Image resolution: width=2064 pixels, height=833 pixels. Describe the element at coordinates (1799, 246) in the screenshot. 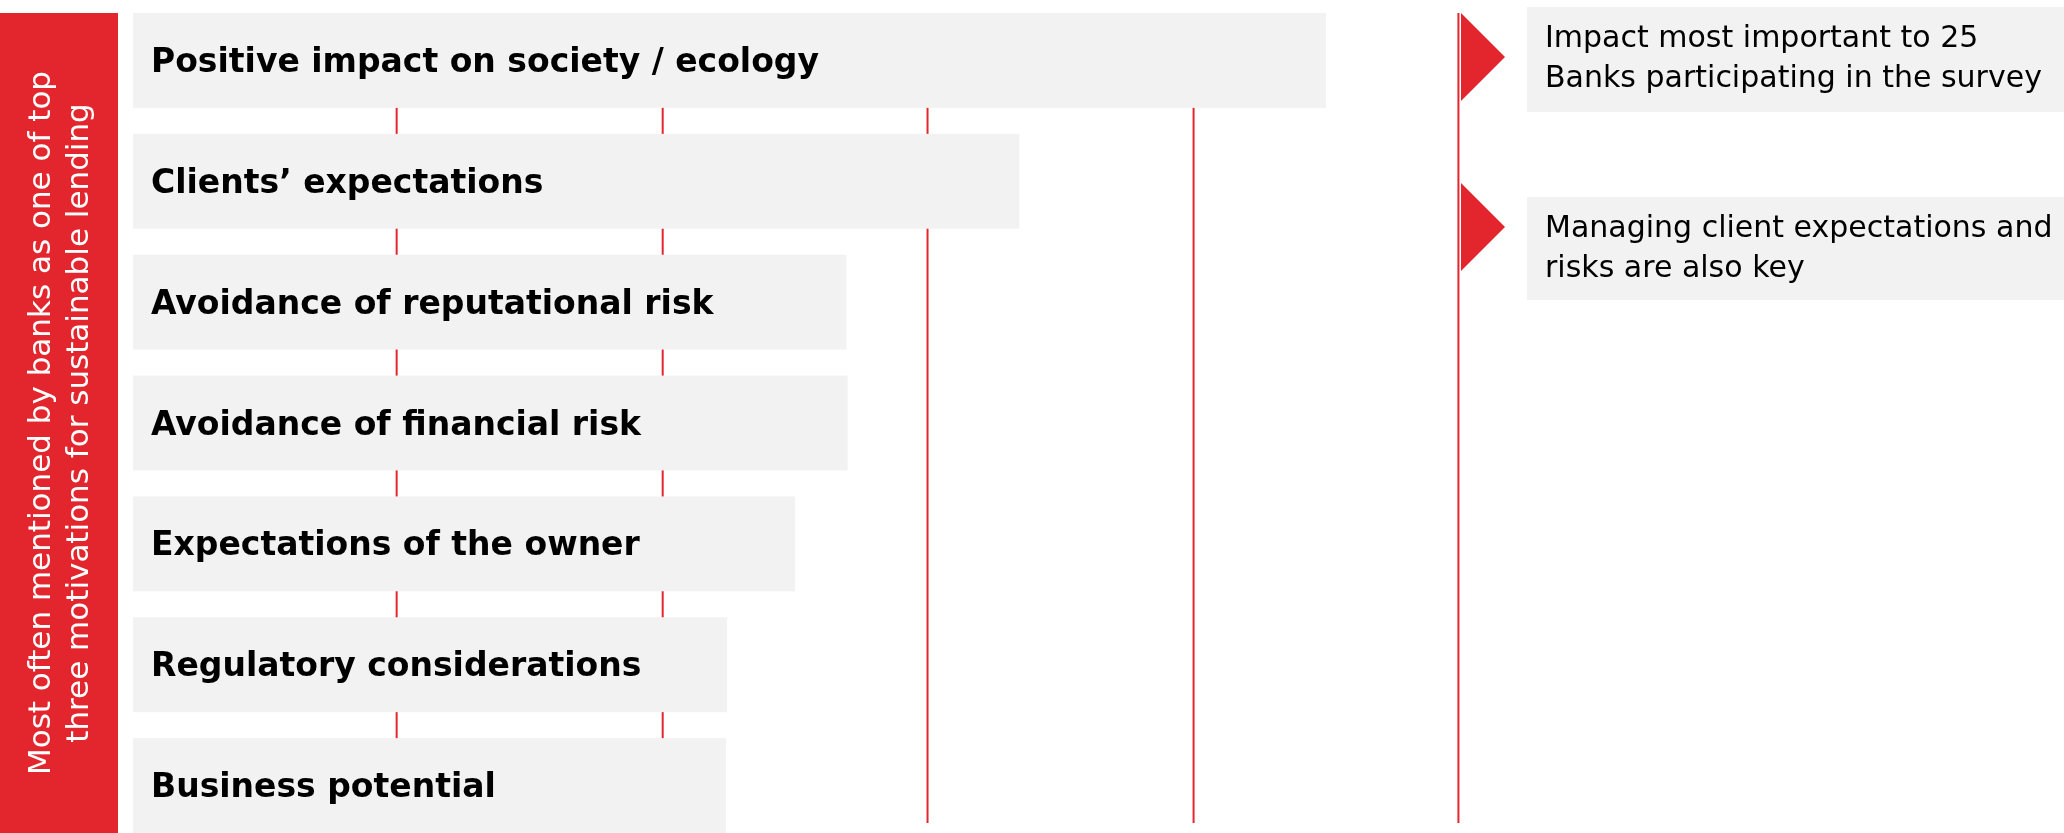

I see `text: Managing client expectations and risks are also key` at that location.